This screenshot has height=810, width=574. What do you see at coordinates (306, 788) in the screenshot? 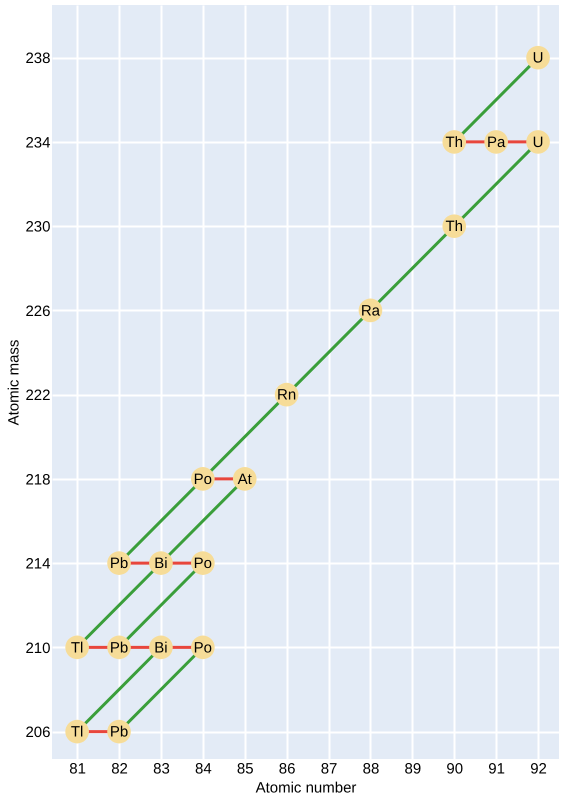
I see `x-axis-title: Atomic number` at bounding box center [306, 788].